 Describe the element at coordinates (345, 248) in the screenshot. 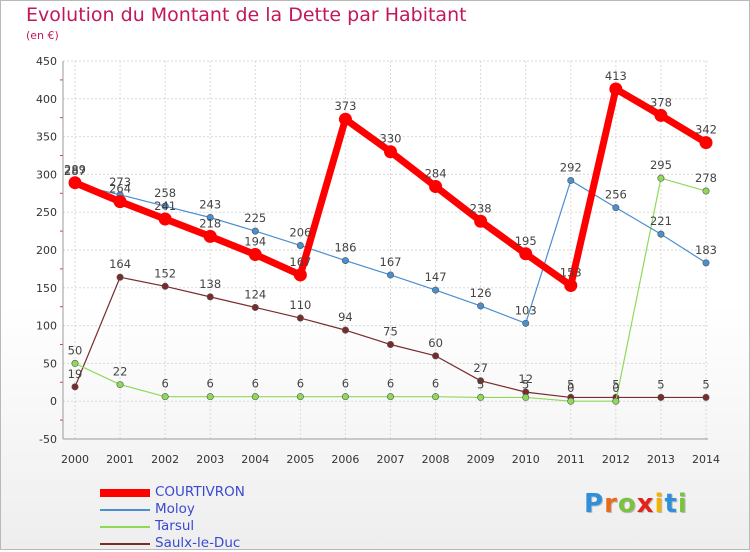

I see `data-label: 186` at that location.